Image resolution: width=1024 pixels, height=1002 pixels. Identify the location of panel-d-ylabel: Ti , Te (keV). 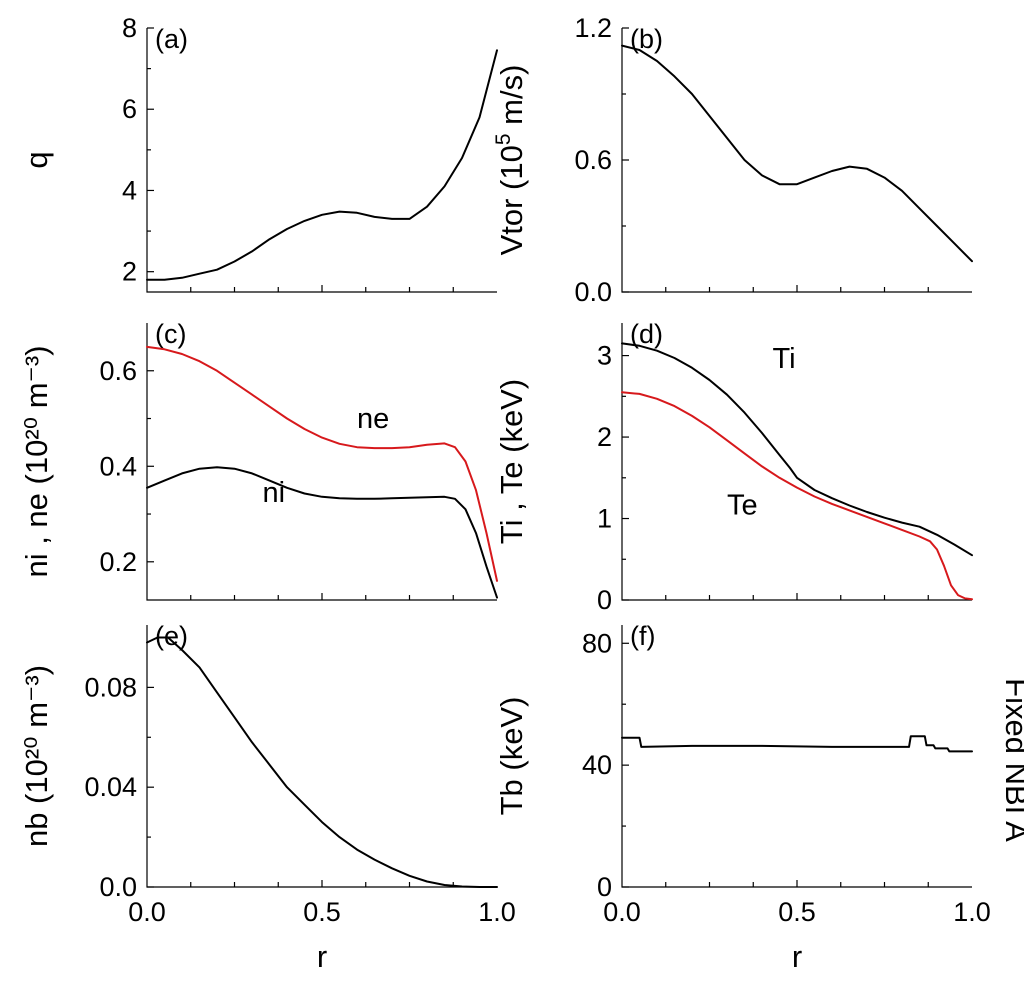
(511, 461).